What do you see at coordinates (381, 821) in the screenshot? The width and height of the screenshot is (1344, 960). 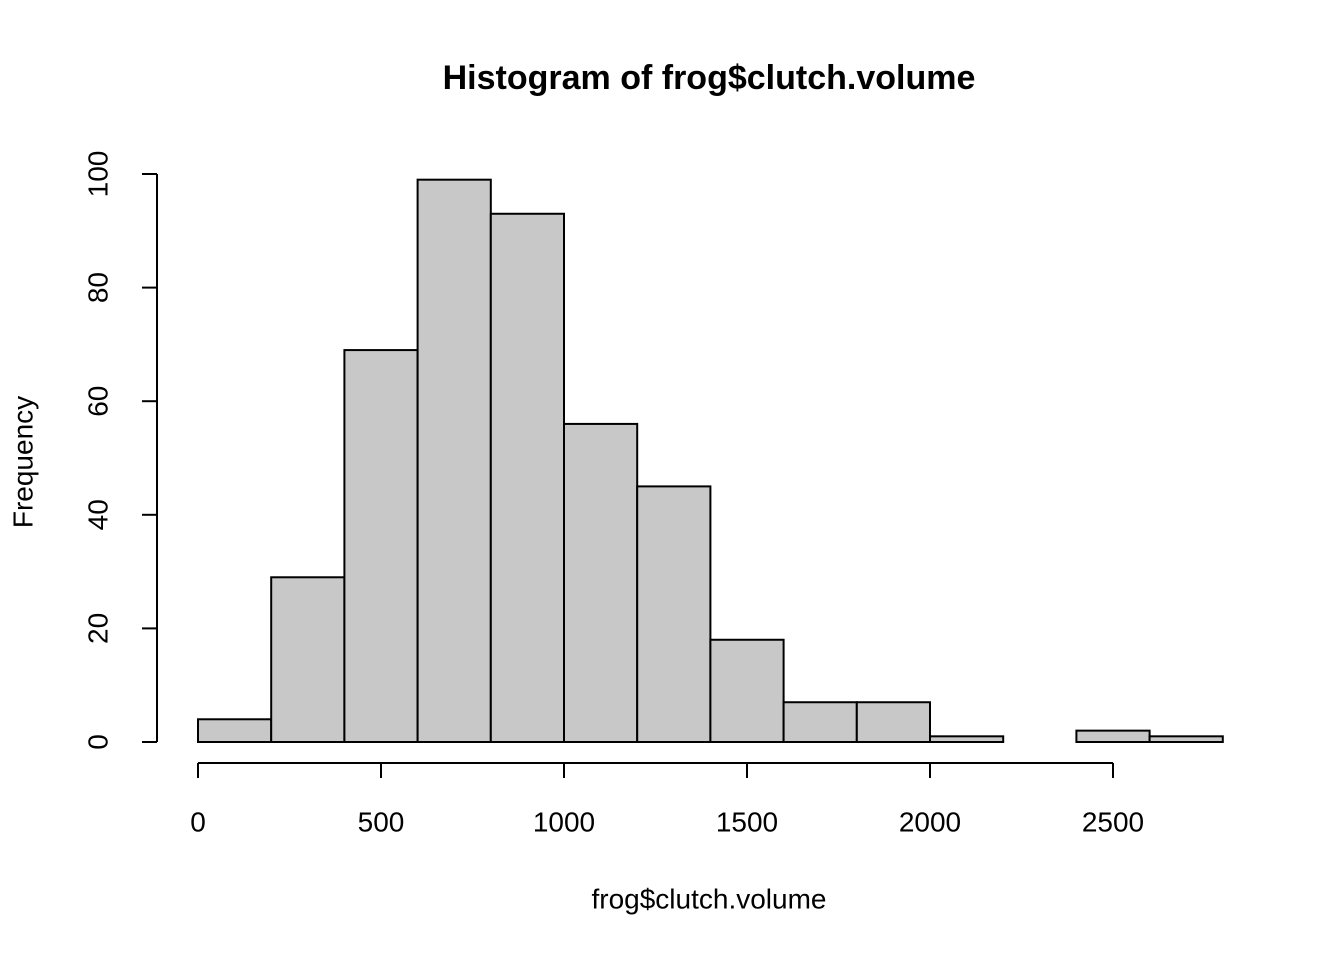 I see `x-tick-label: 500` at bounding box center [381, 821].